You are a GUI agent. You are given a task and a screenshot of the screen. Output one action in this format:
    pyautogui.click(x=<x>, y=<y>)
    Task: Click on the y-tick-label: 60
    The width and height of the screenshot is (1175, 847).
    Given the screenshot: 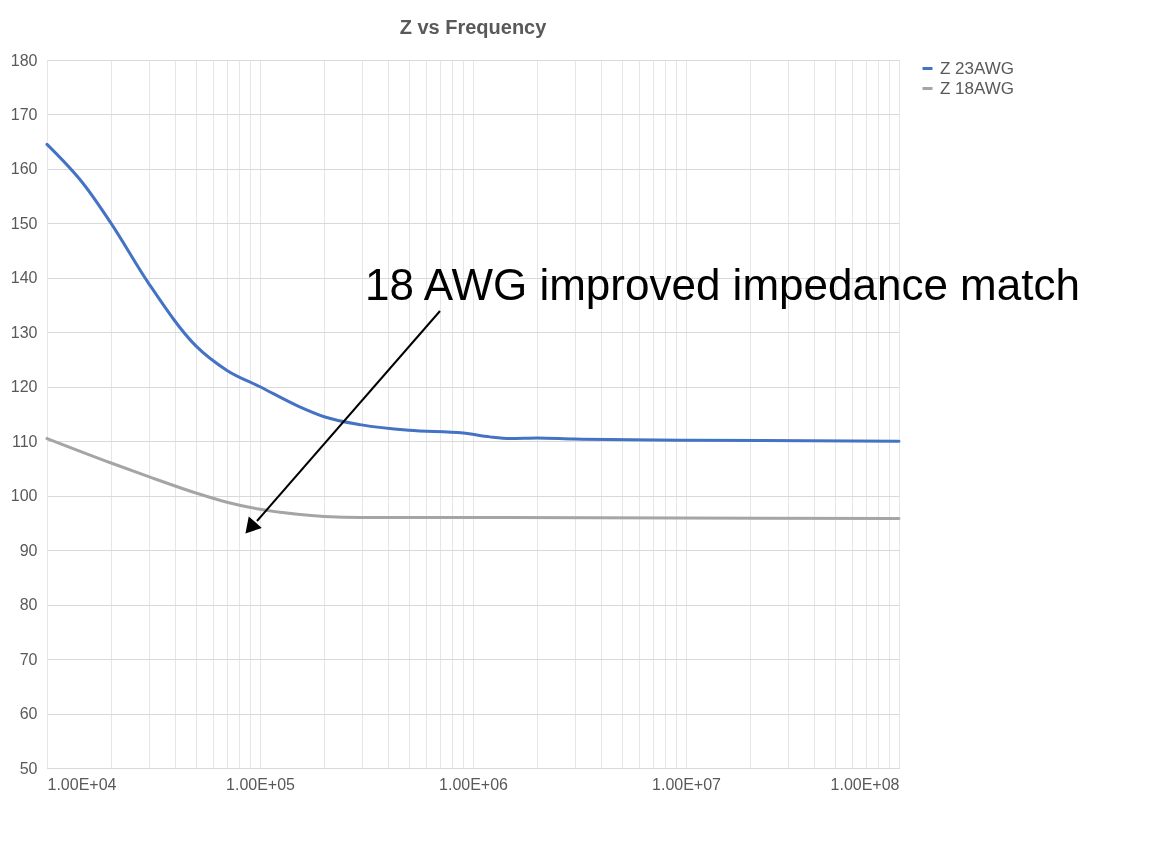 What is the action you would take?
    pyautogui.click(x=28, y=714)
    